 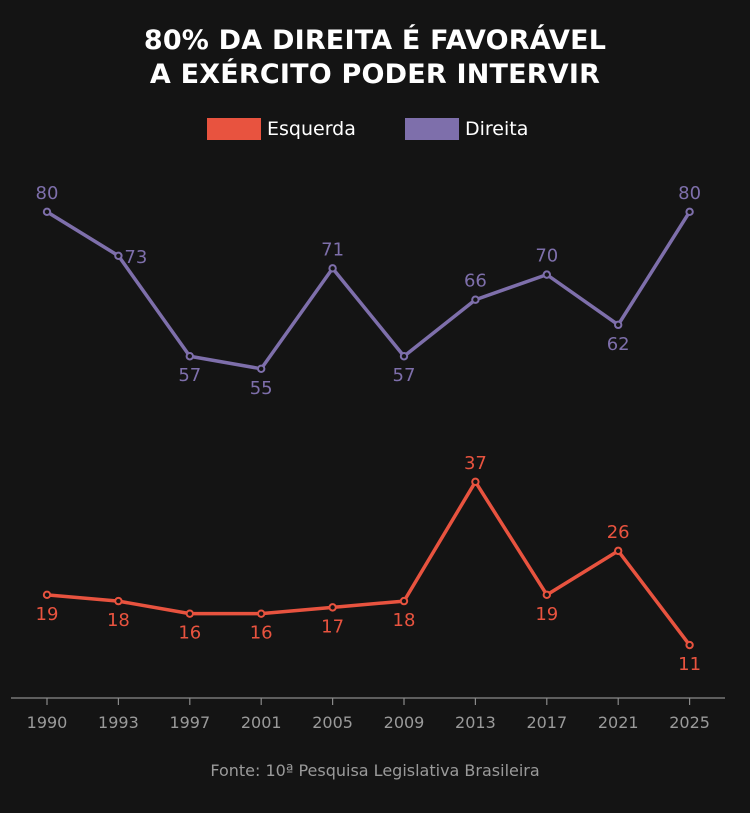 I want to click on legend-item-esquerda: Esquerda, so click(x=281, y=129).